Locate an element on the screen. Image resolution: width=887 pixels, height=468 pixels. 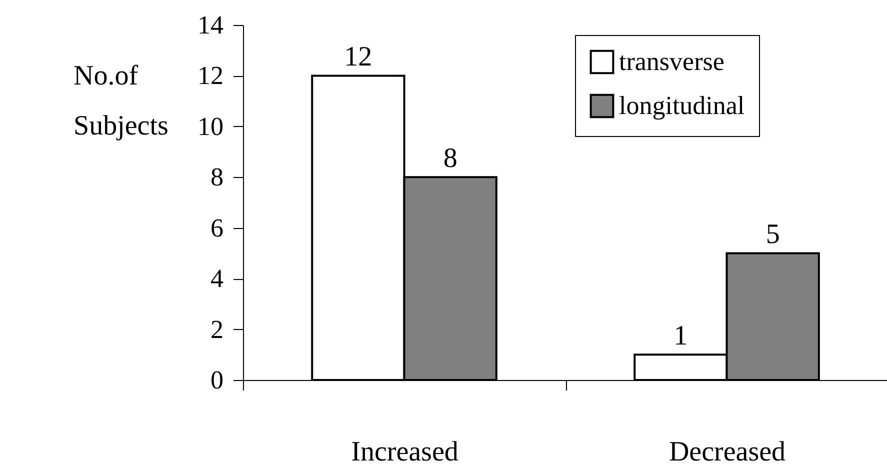
legend-label: transverse is located at coordinates (671, 61).